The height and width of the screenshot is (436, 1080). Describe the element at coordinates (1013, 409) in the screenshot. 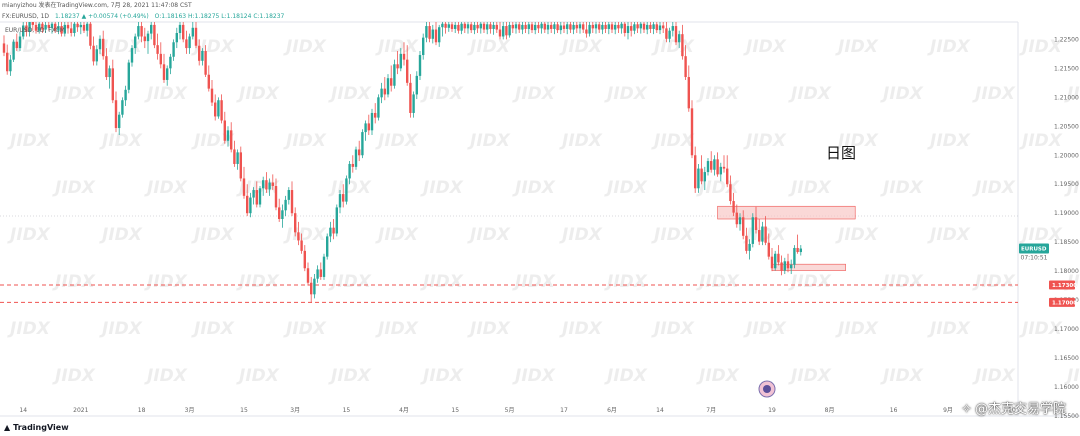

I see `brand-watermark: ✧ @杰克交易学院` at that location.